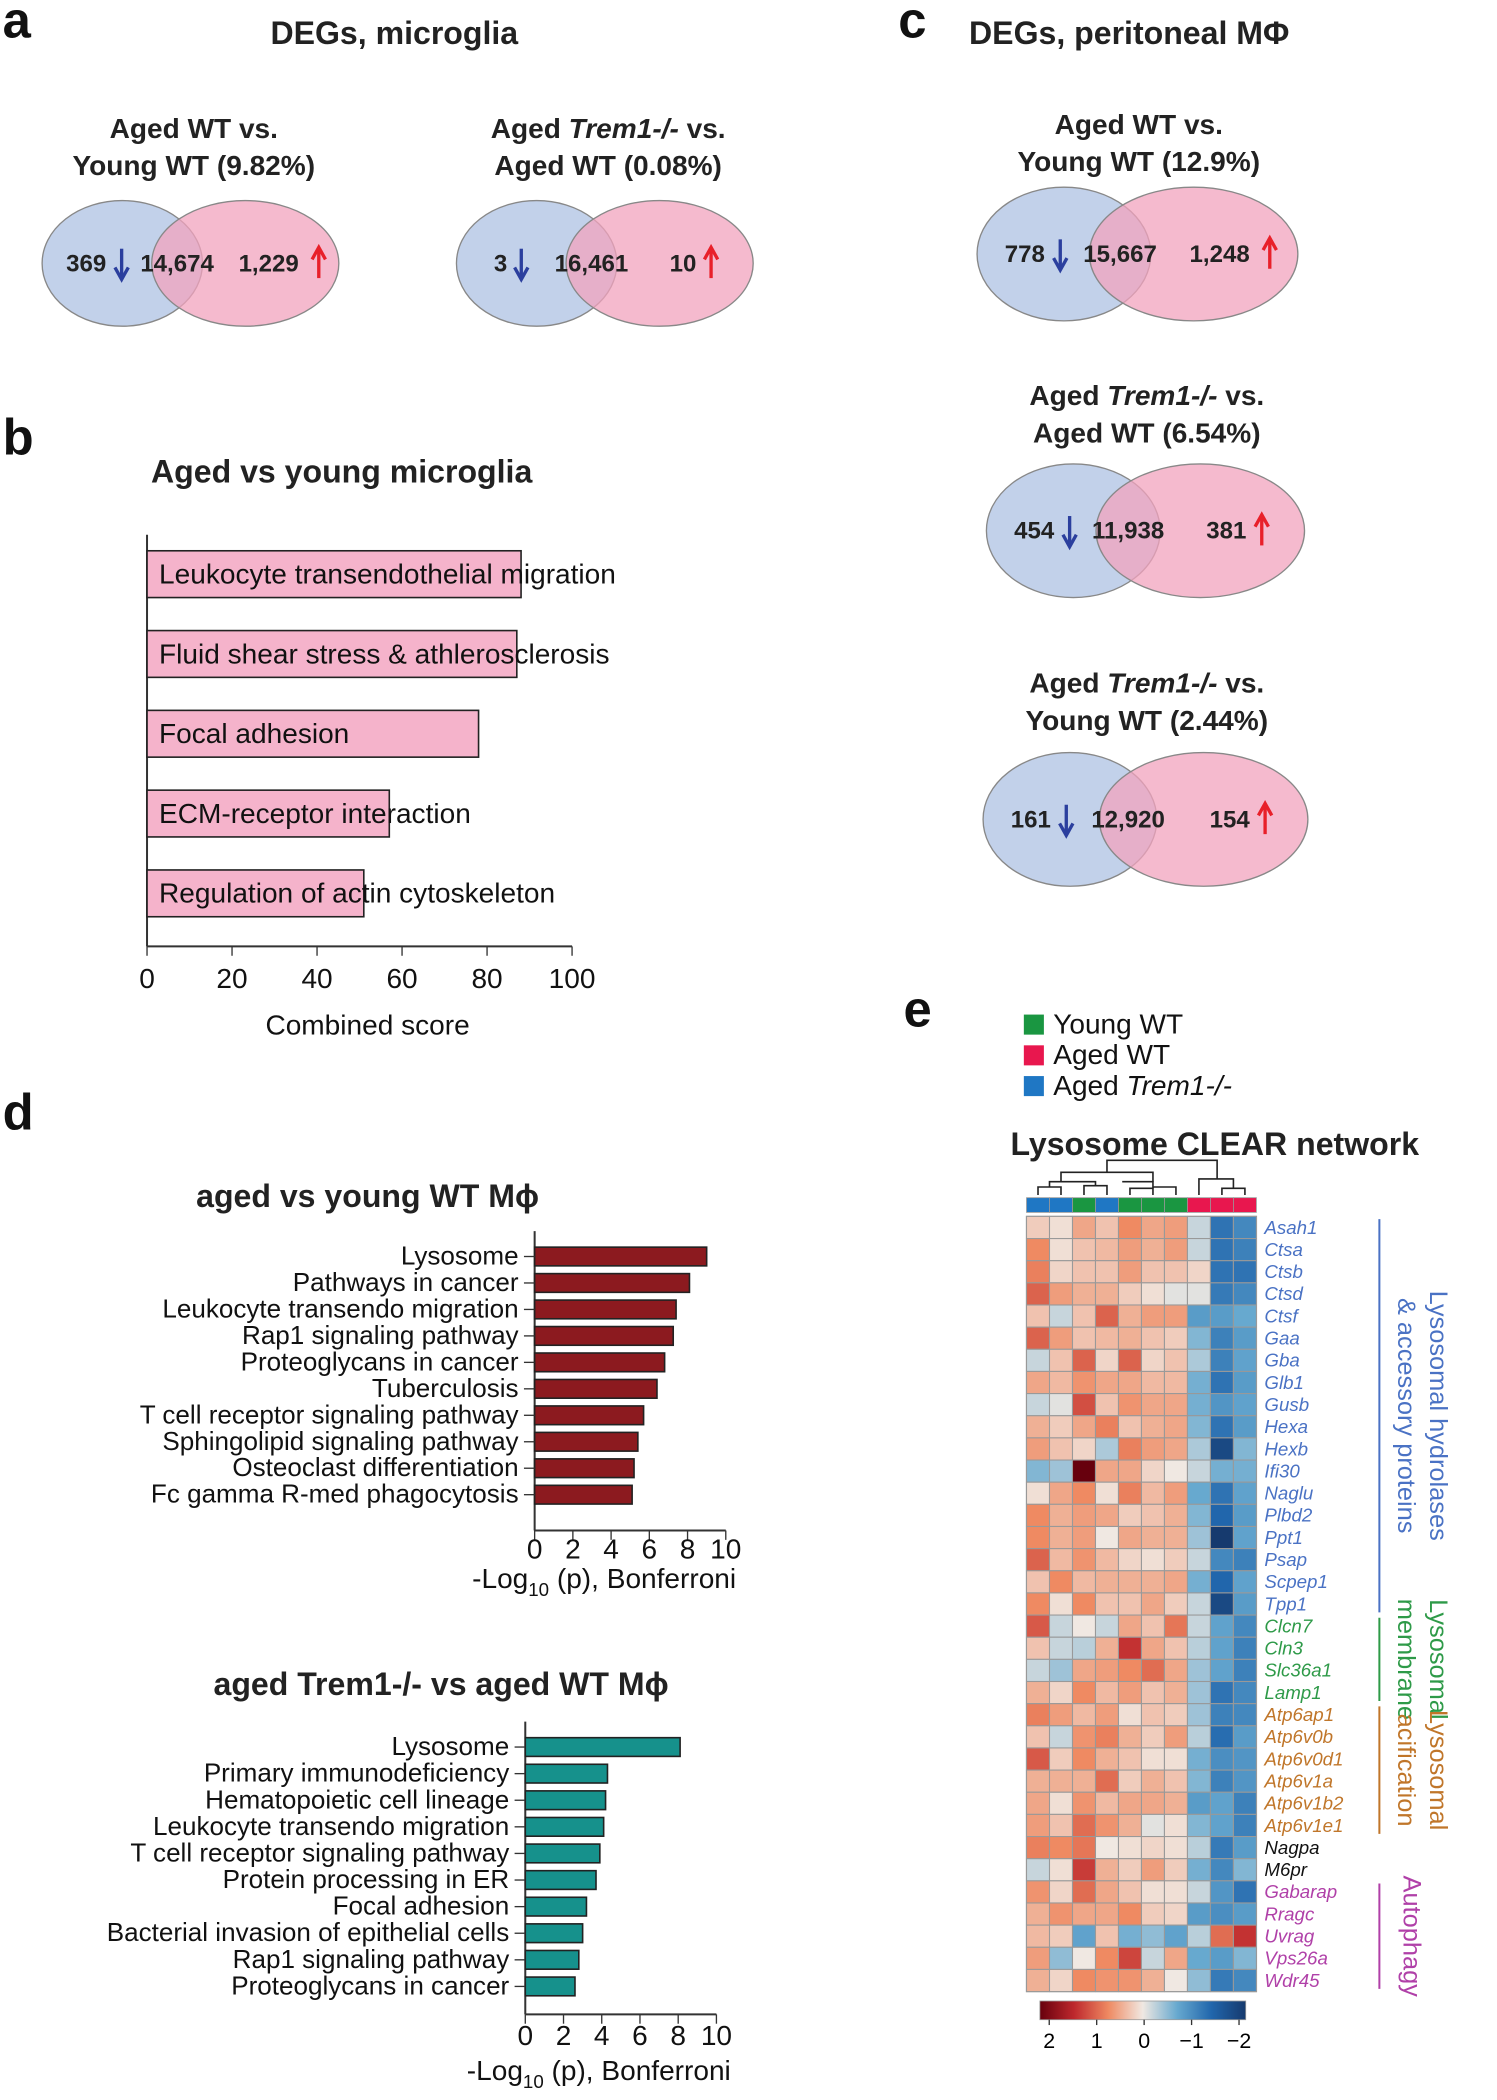  Describe the element at coordinates (1144, 2041) in the screenshot. I see `colorbar-tick-label: 0` at that location.